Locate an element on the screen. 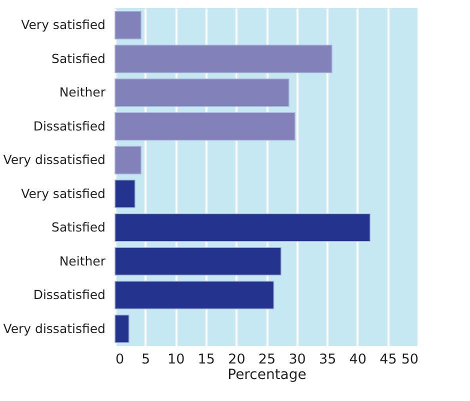 Image resolution: width=470 pixels, height=401 pixels. x-tick-label: 35 is located at coordinates (327, 360).